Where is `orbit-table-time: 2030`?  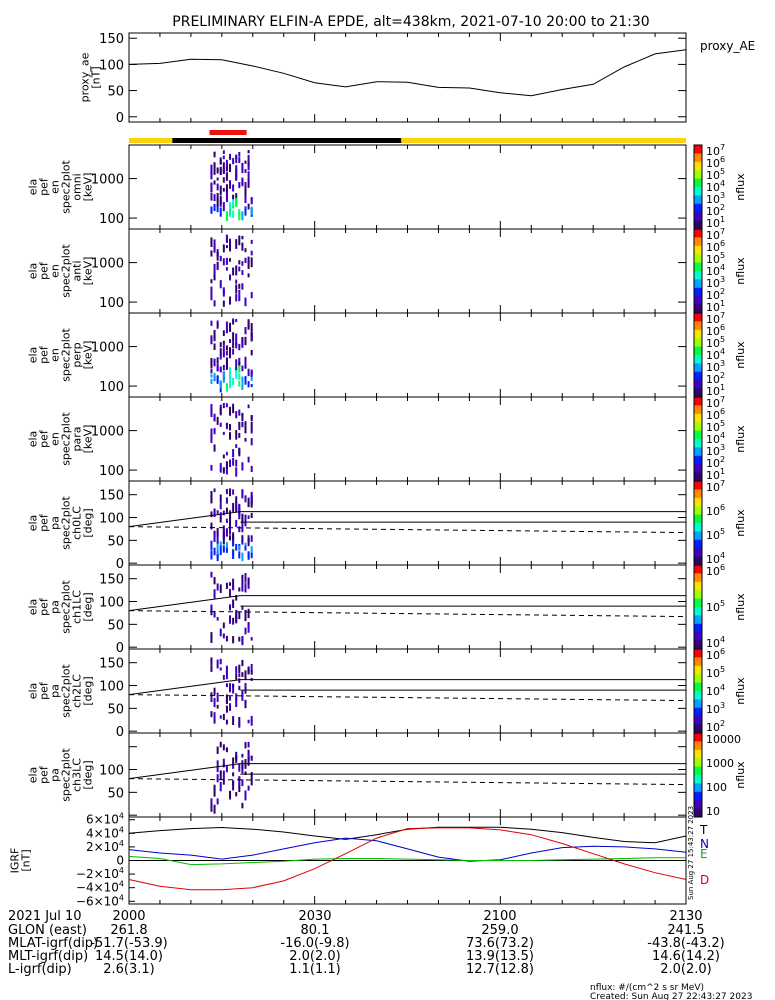 orbit-table-time: 2030 is located at coordinates (314, 916).